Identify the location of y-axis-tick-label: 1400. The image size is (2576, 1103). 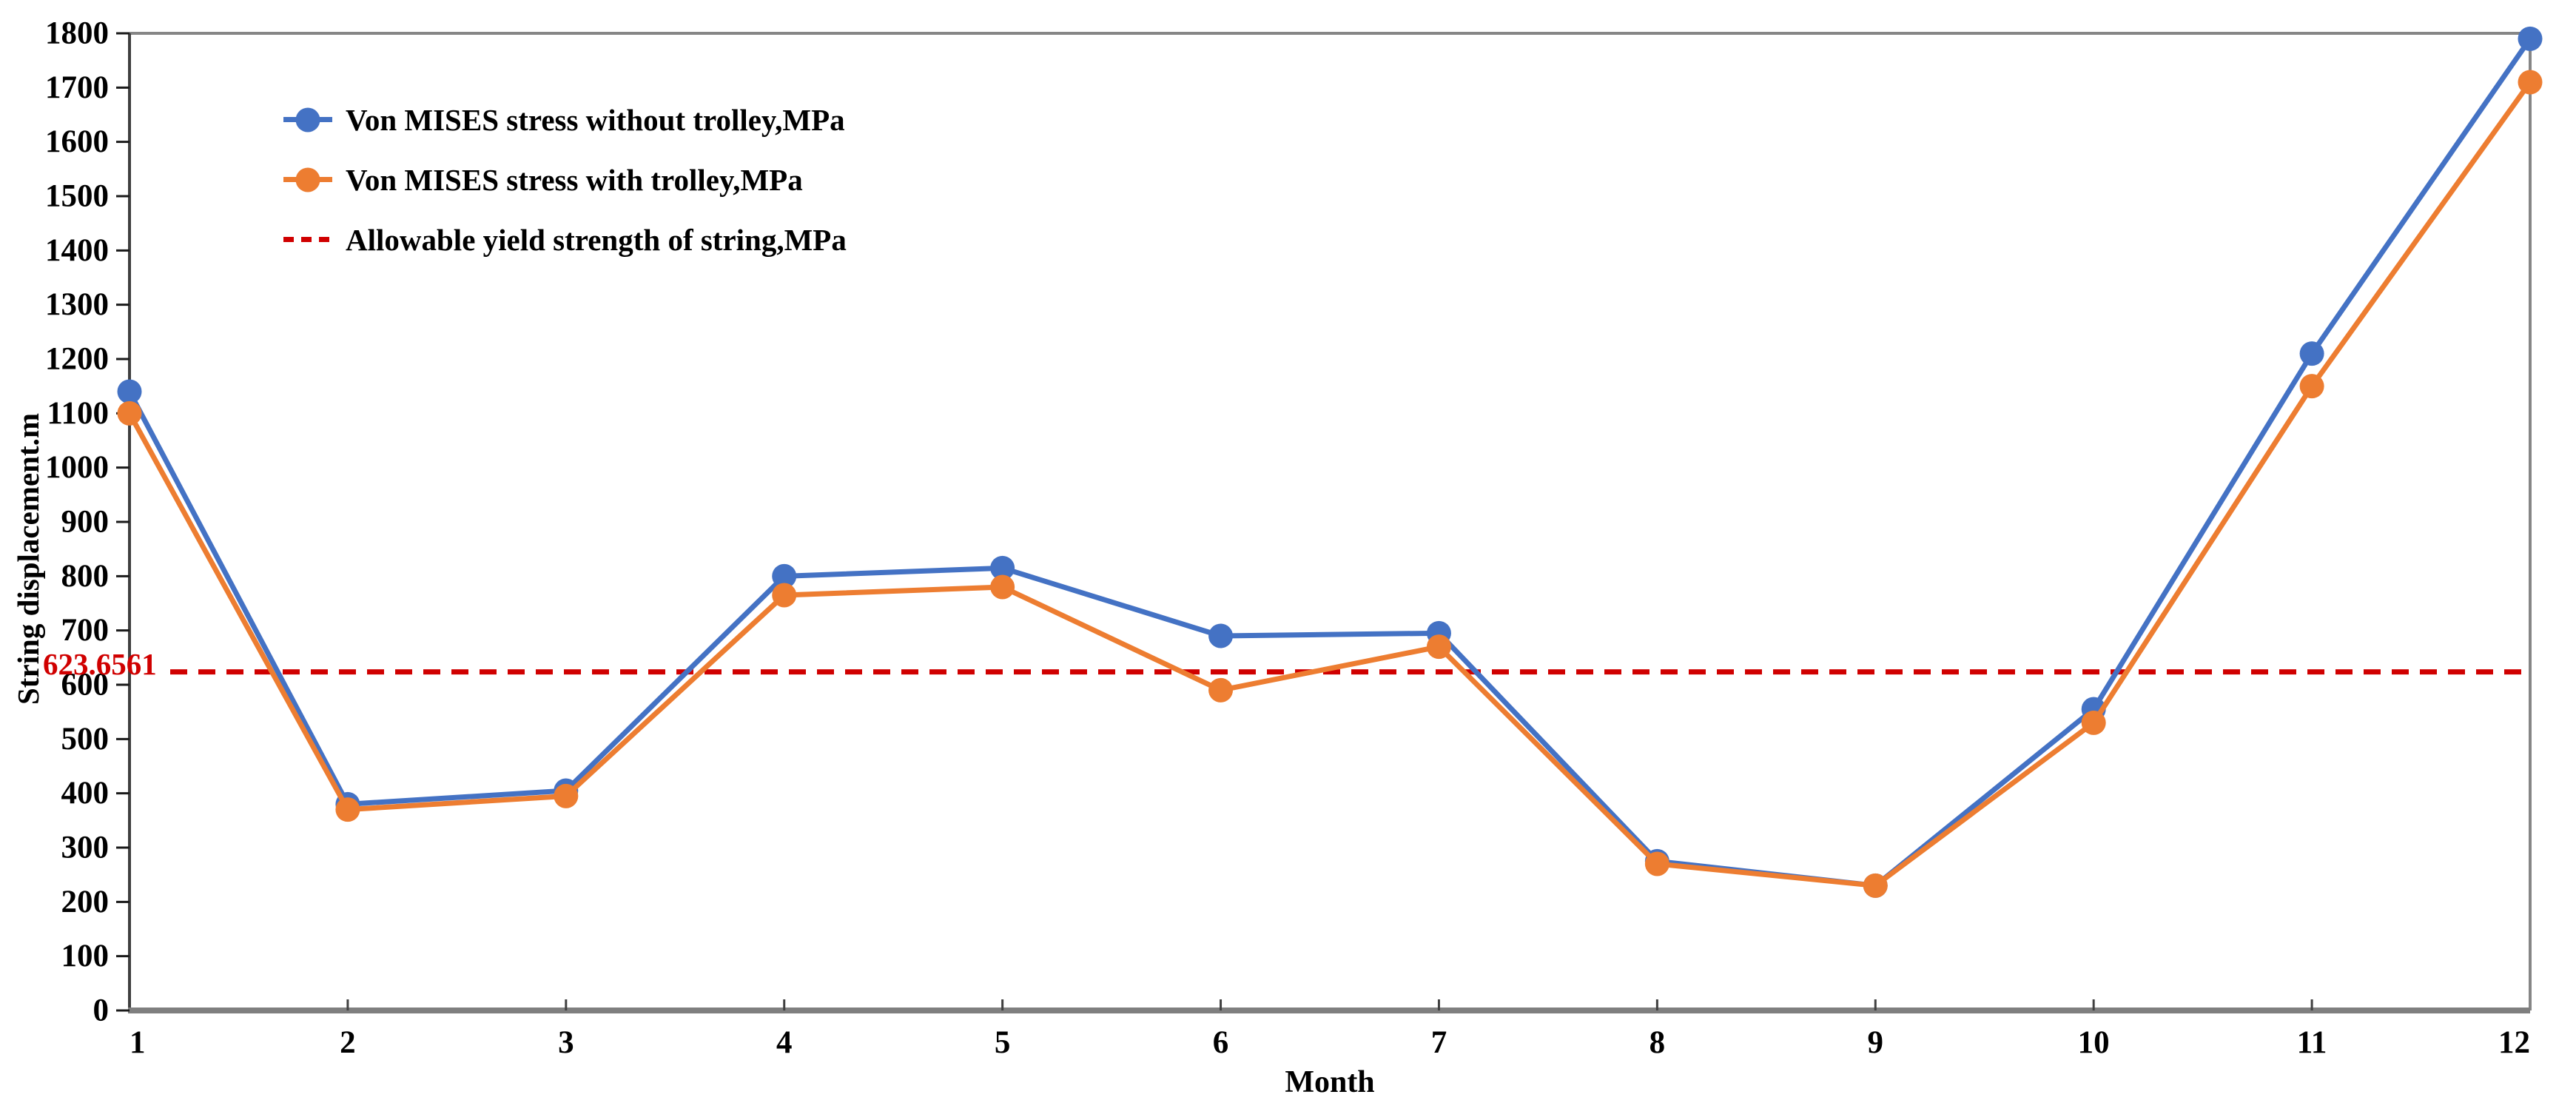
(77, 250).